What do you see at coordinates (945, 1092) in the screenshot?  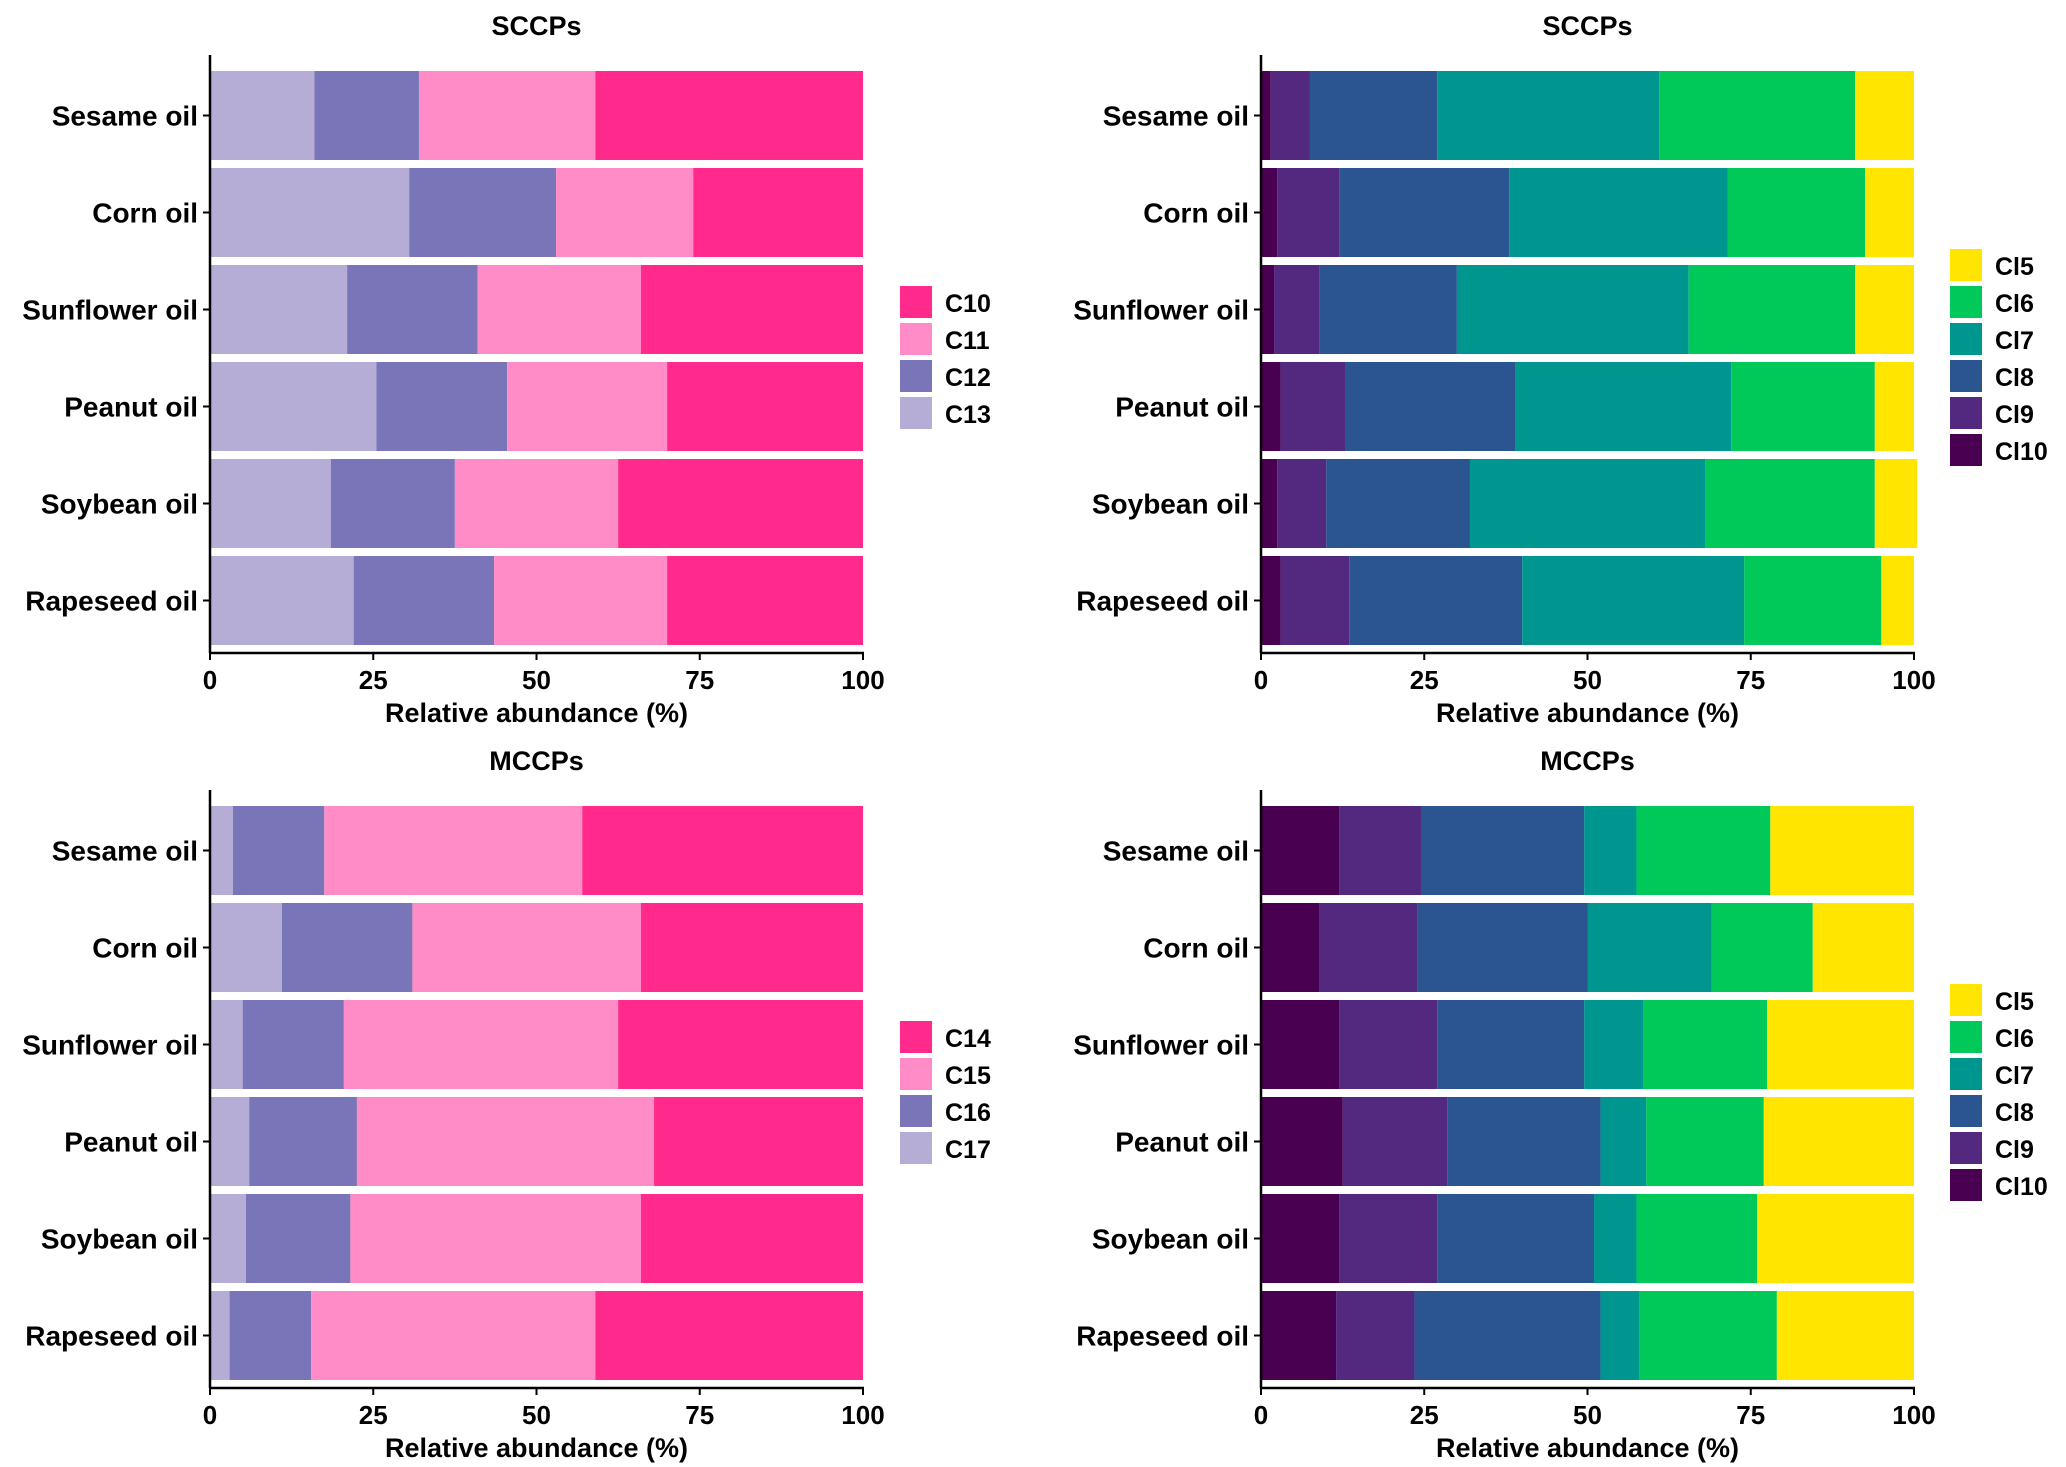 I see `legend: C14 C15 C16 C17` at bounding box center [945, 1092].